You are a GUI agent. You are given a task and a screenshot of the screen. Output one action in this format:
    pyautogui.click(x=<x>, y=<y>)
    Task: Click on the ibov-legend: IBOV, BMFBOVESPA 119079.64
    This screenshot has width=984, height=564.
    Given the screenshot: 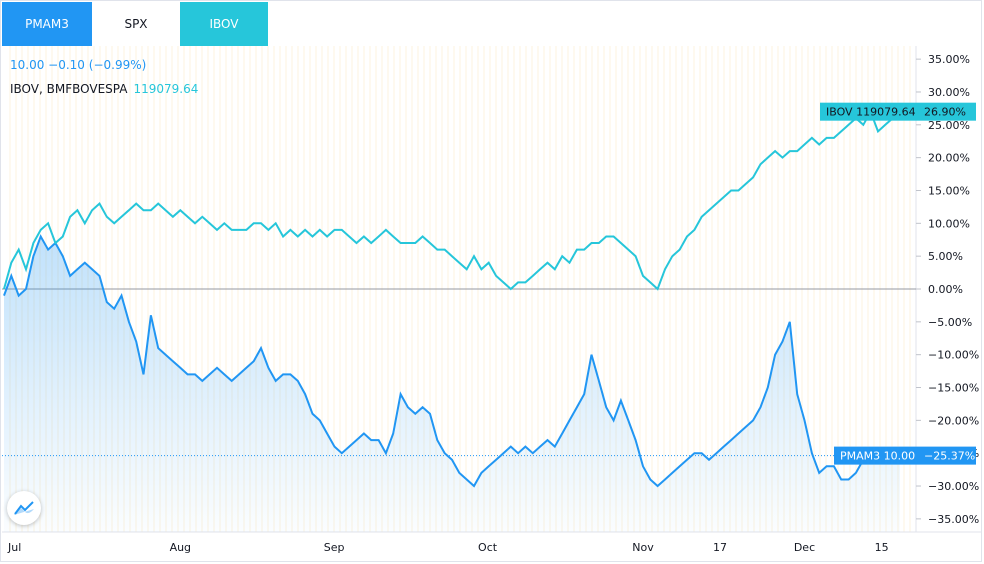 What is the action you would take?
    pyautogui.click(x=104, y=89)
    